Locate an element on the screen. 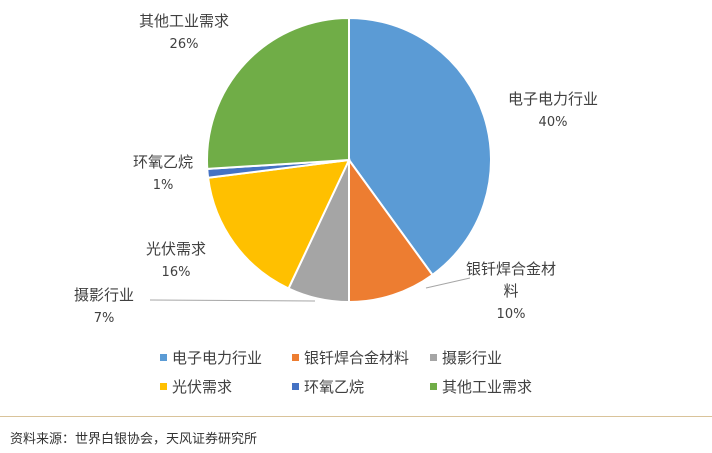 This screenshot has width=712, height=453. legend-label-2: 摄影行业 is located at coordinates (472, 358).